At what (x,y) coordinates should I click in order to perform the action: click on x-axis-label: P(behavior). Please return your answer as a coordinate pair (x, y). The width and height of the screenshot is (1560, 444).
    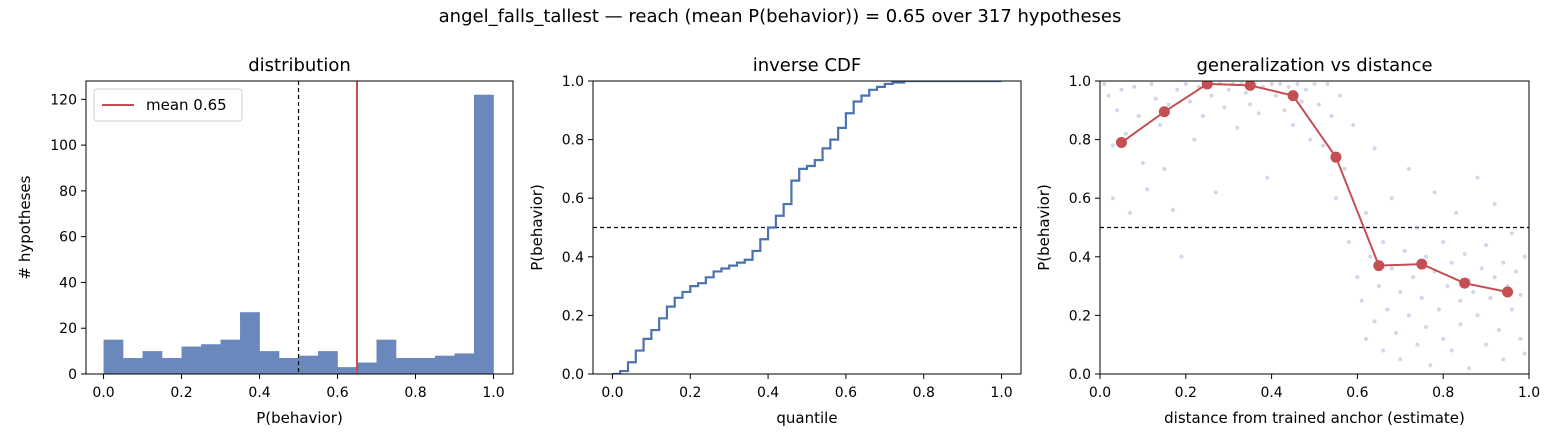
    Looking at the image, I should click on (299, 418).